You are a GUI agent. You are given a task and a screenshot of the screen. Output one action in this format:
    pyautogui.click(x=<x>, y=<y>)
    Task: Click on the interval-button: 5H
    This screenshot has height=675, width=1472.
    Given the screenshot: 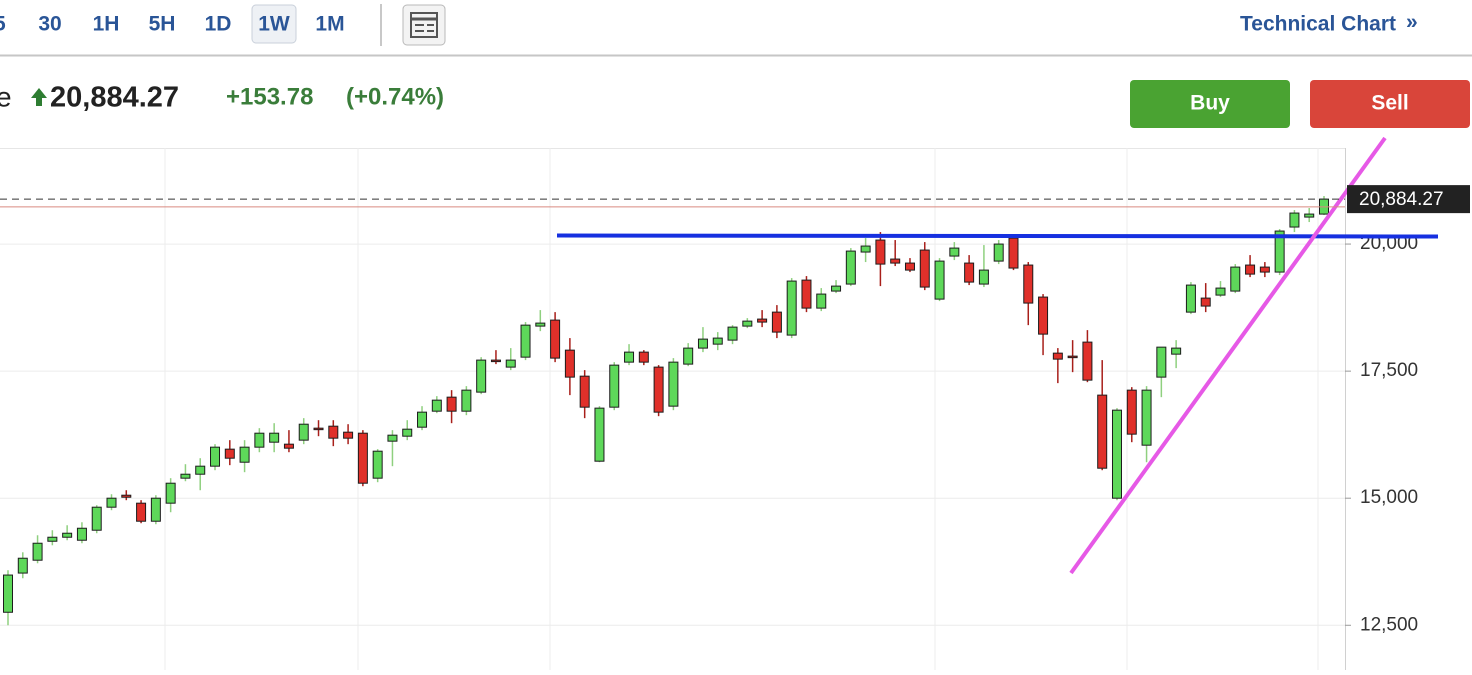 What is the action you would take?
    pyautogui.click(x=162, y=24)
    